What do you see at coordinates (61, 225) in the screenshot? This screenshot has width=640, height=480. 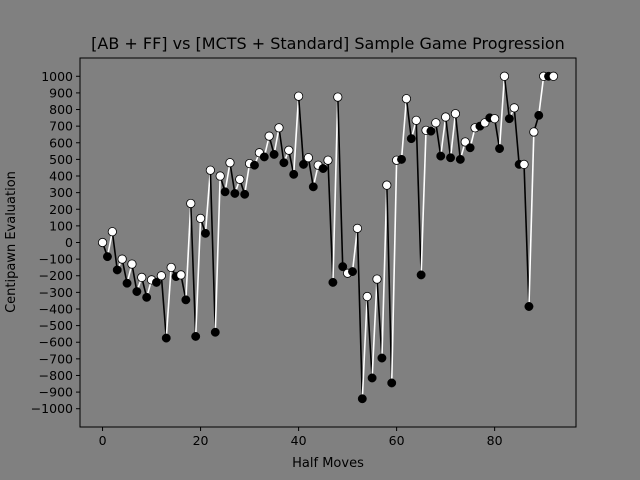 I see `y-tick-label: 100` at bounding box center [61, 225].